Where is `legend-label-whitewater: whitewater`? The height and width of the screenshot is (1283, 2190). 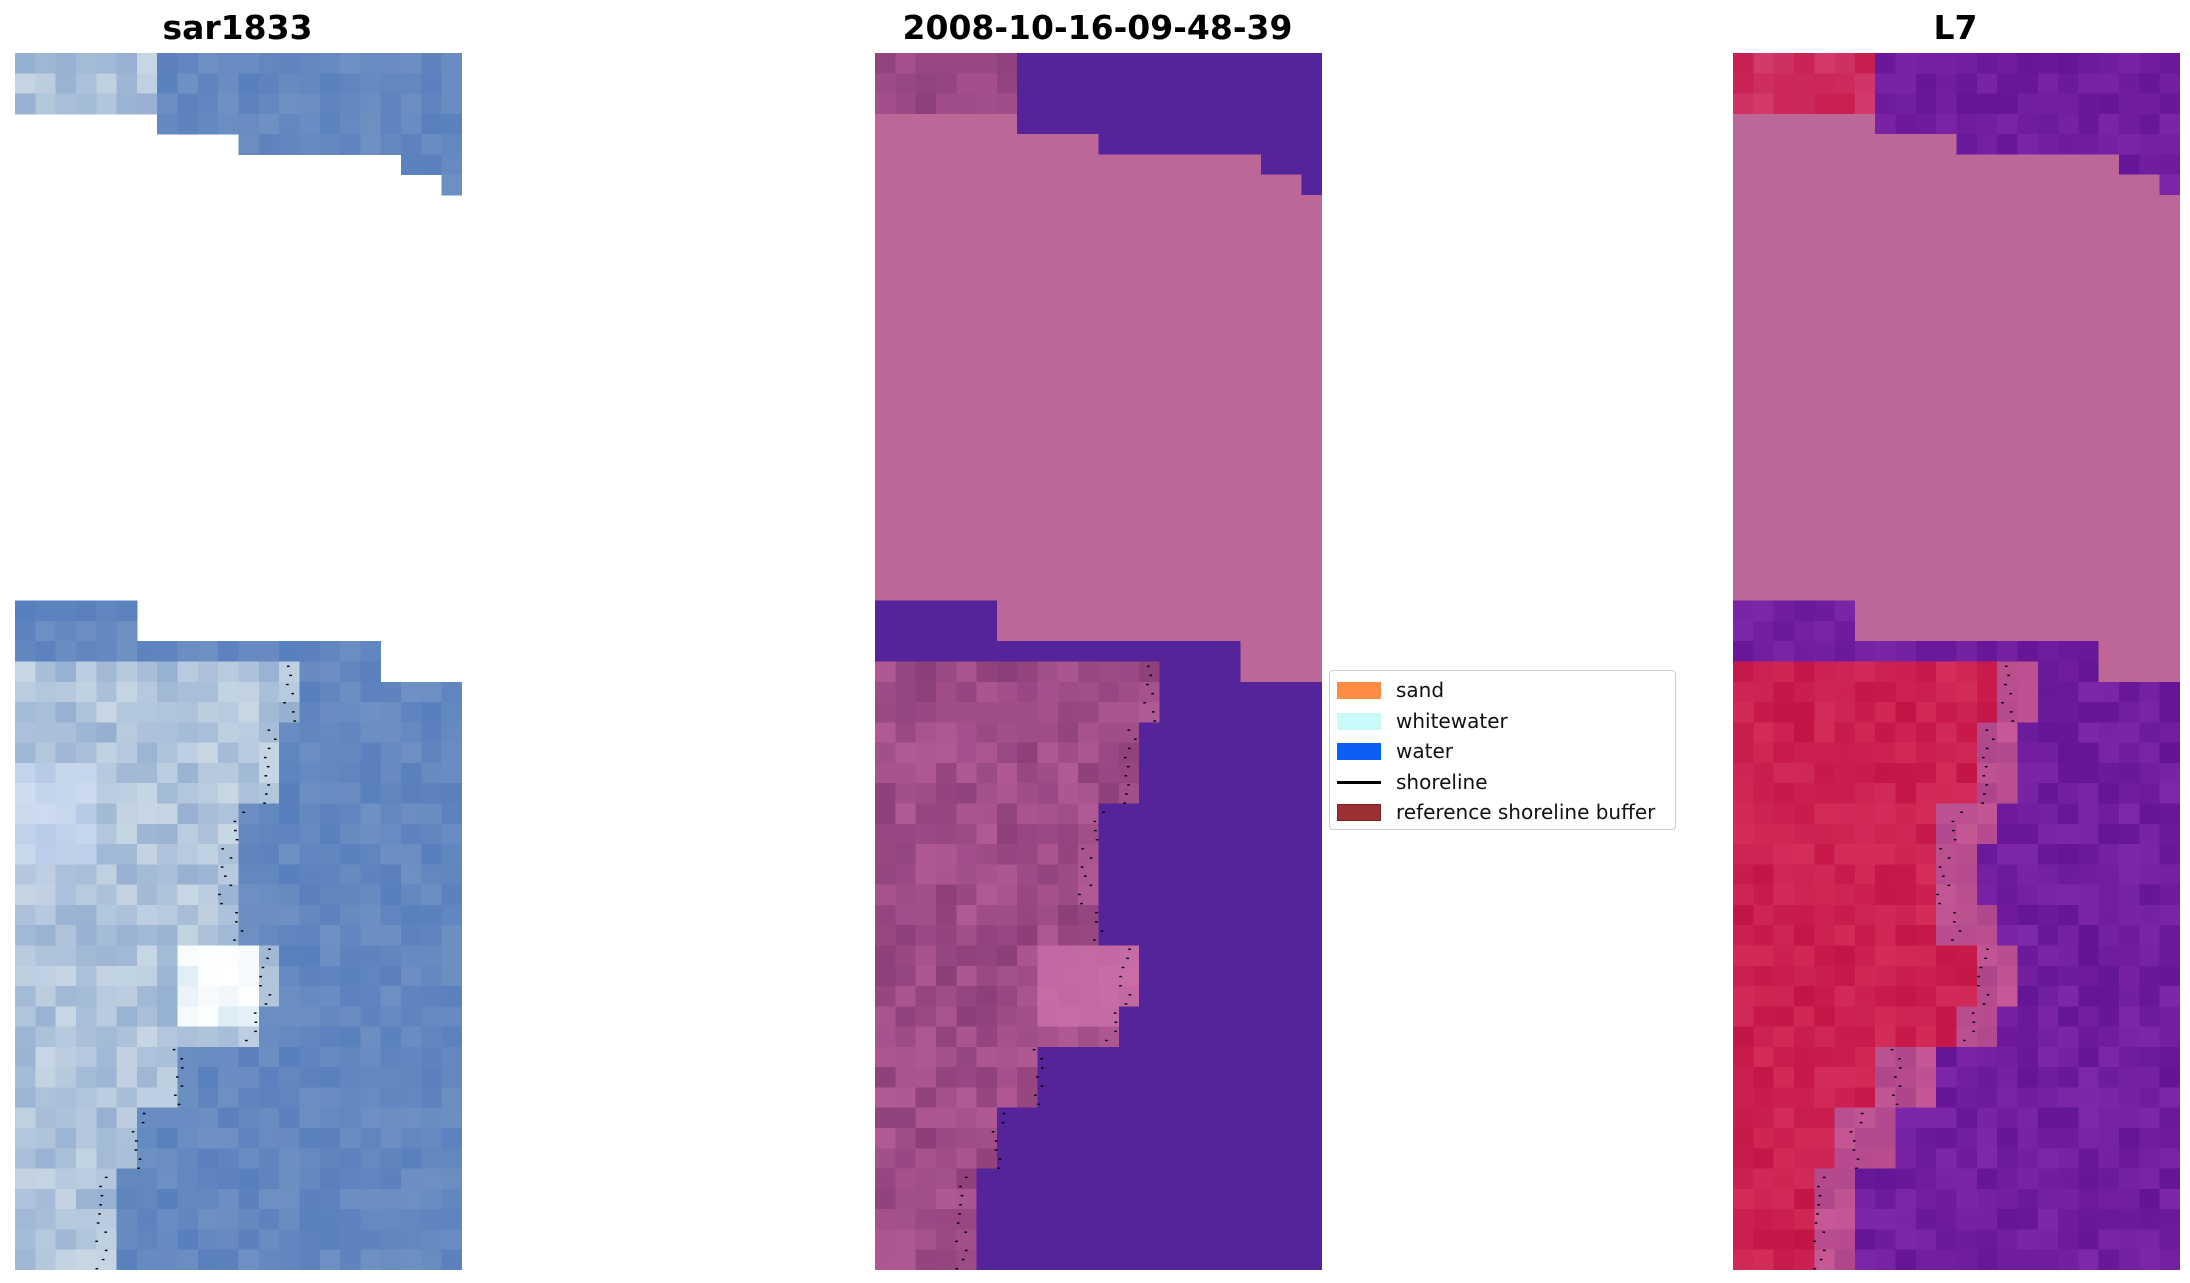
legend-label-whitewater: whitewater is located at coordinates (1452, 721).